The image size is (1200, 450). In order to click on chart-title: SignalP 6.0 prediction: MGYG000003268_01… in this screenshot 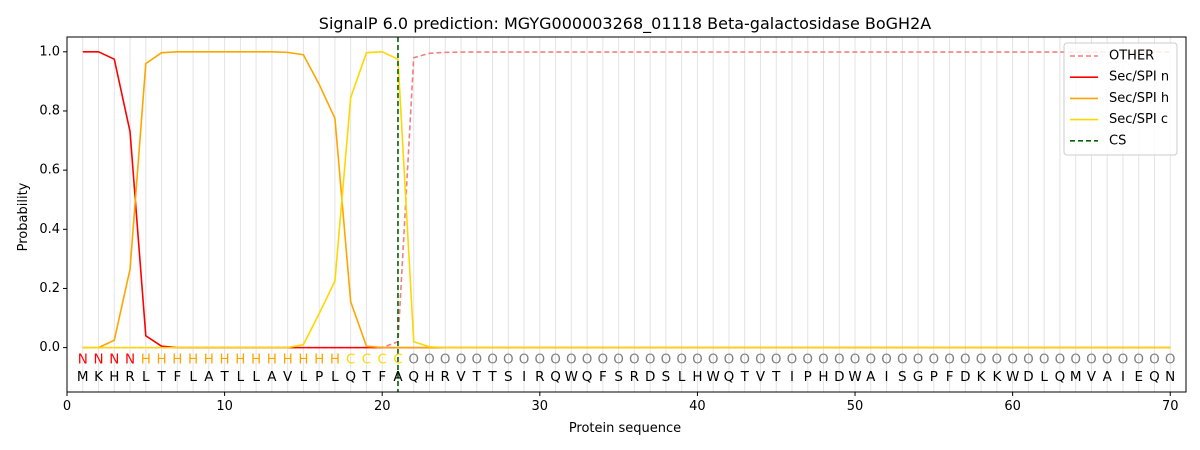, I will do `click(625, 24)`.